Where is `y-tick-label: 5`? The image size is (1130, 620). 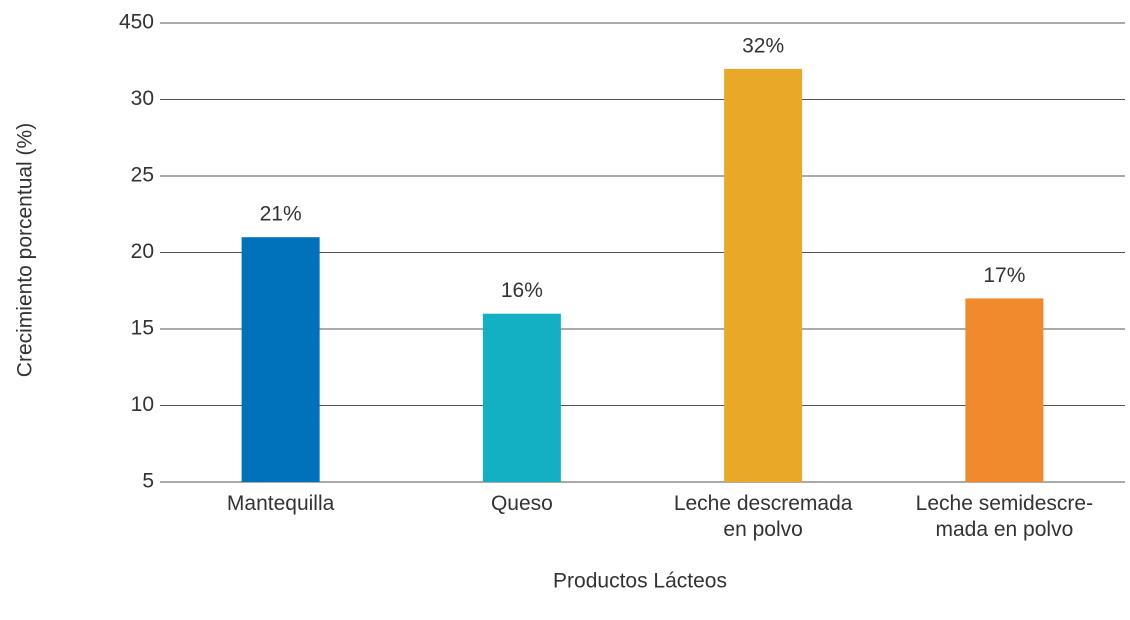 y-tick-label: 5 is located at coordinates (148, 481).